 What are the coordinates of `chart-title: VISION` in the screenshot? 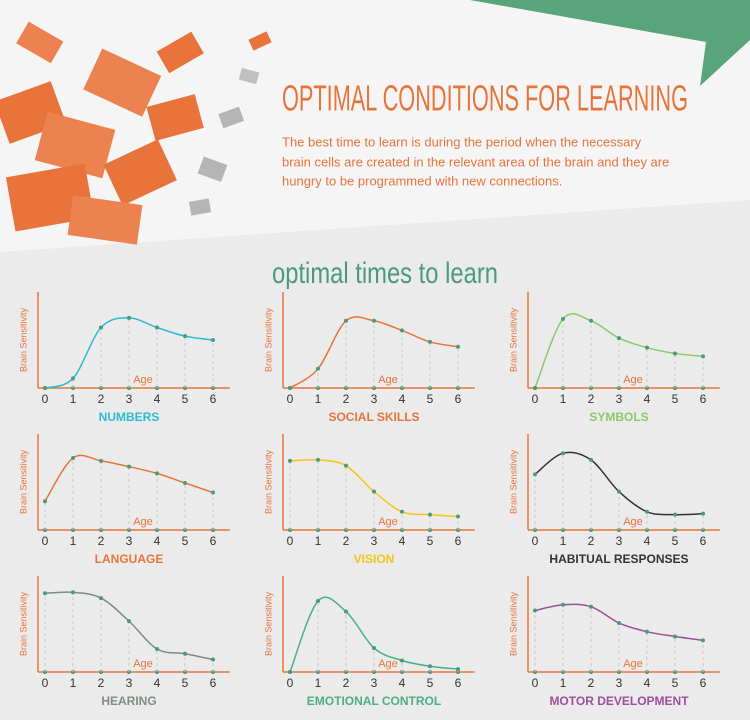 It's located at (374, 559).